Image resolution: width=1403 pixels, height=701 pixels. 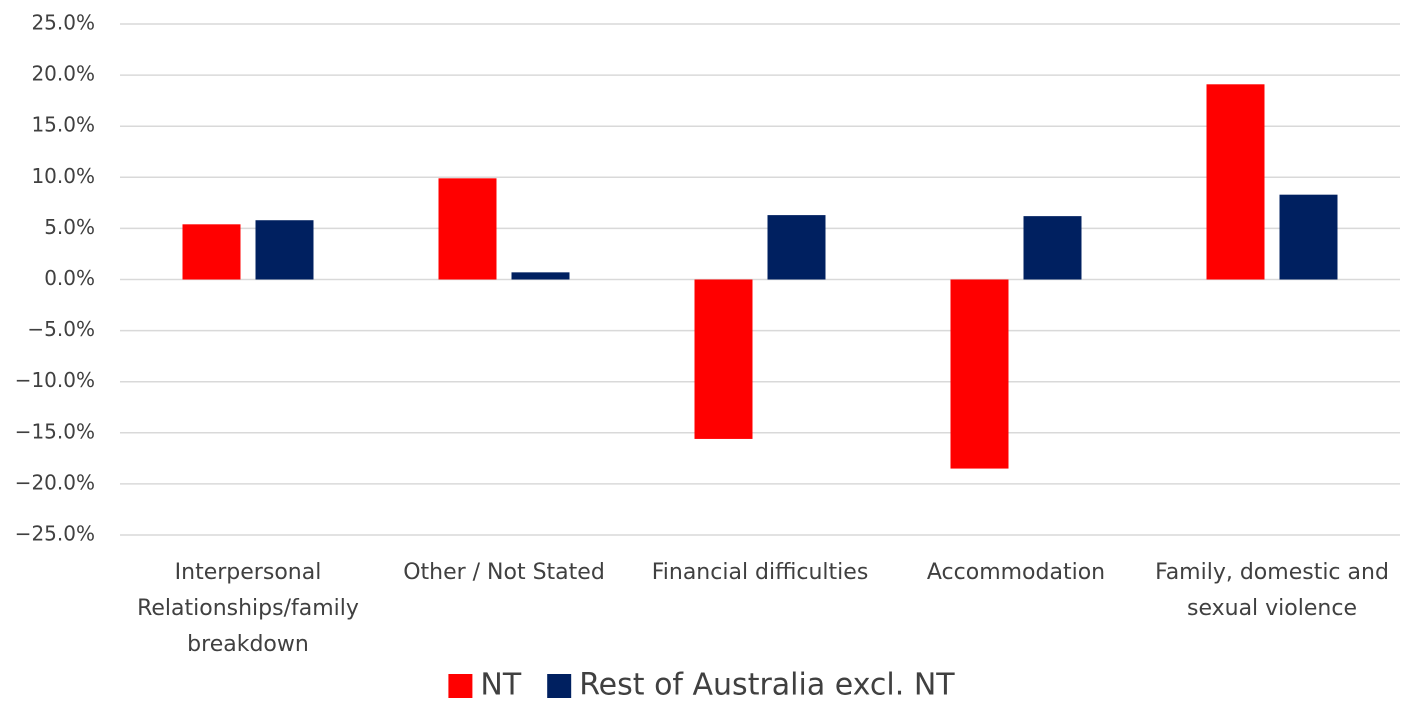 What do you see at coordinates (55, 431) in the screenshot?
I see `y-tick-label: −15.0%` at bounding box center [55, 431].